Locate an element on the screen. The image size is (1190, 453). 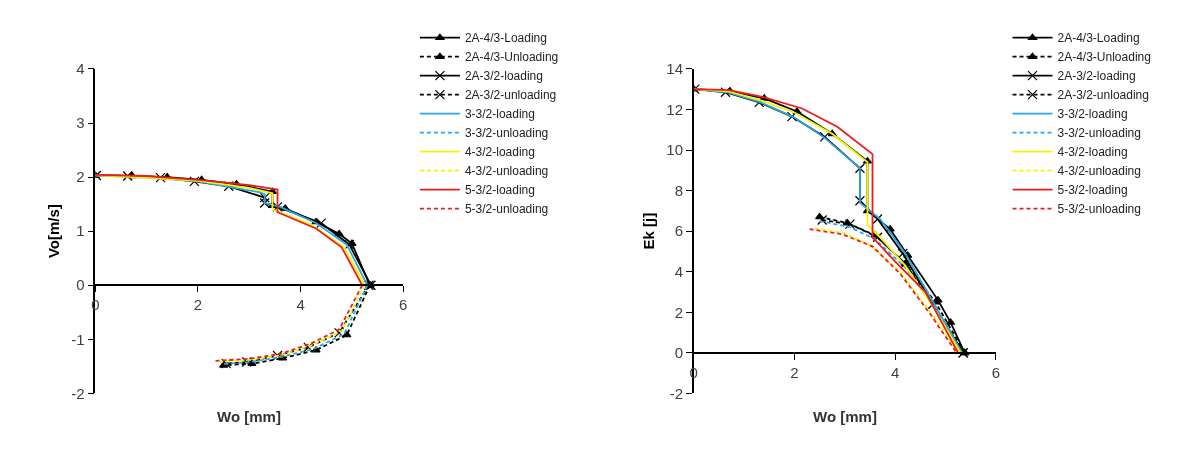
y-tick-label: -1 is located at coordinates (78, 339).